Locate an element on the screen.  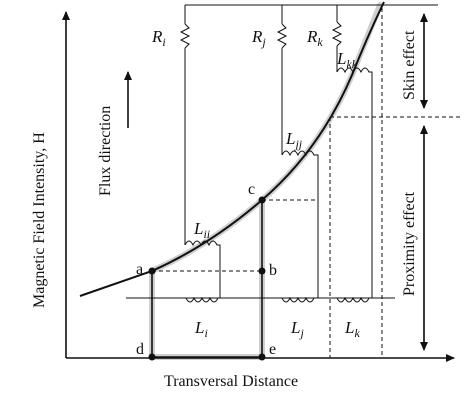
point-d-dot is located at coordinates (152, 357).